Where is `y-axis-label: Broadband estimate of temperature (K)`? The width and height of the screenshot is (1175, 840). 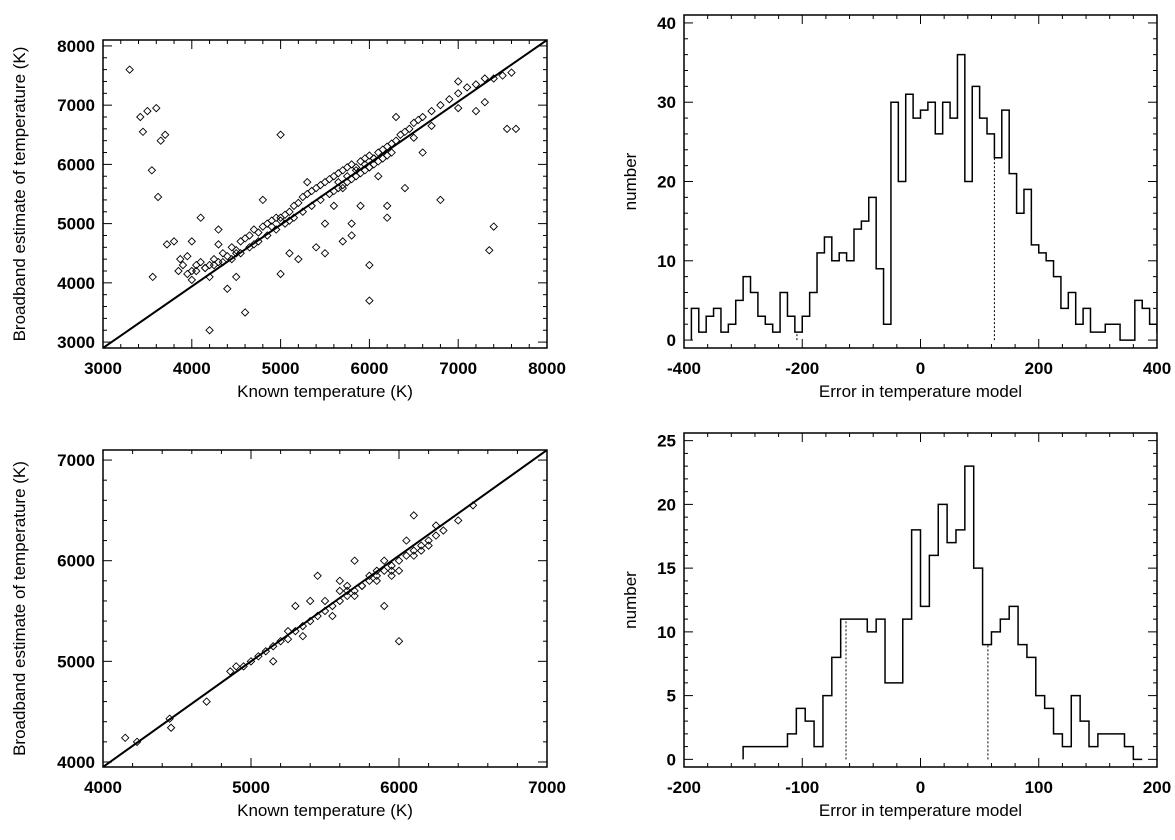
y-axis-label: Broadband estimate of temperature (K) is located at coordinates (19, 608).